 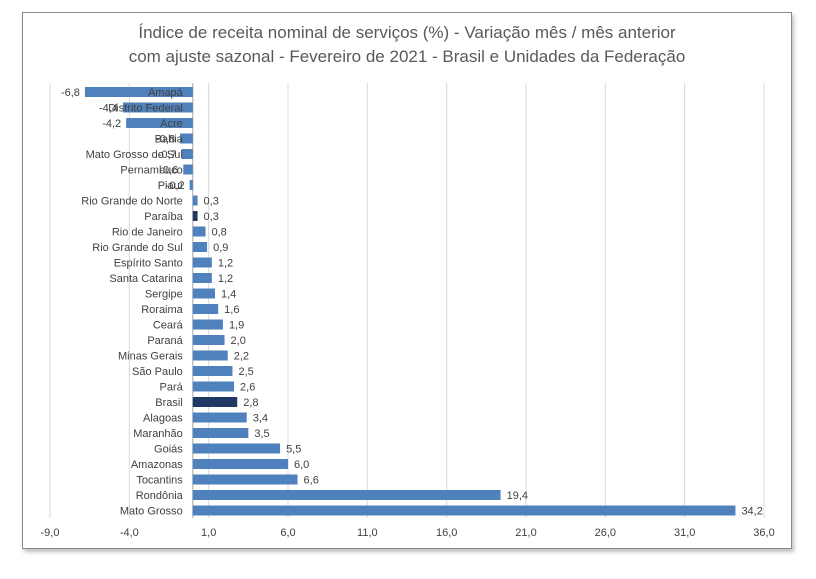 What do you see at coordinates (171, 124) in the screenshot?
I see `category-label: Acre` at bounding box center [171, 124].